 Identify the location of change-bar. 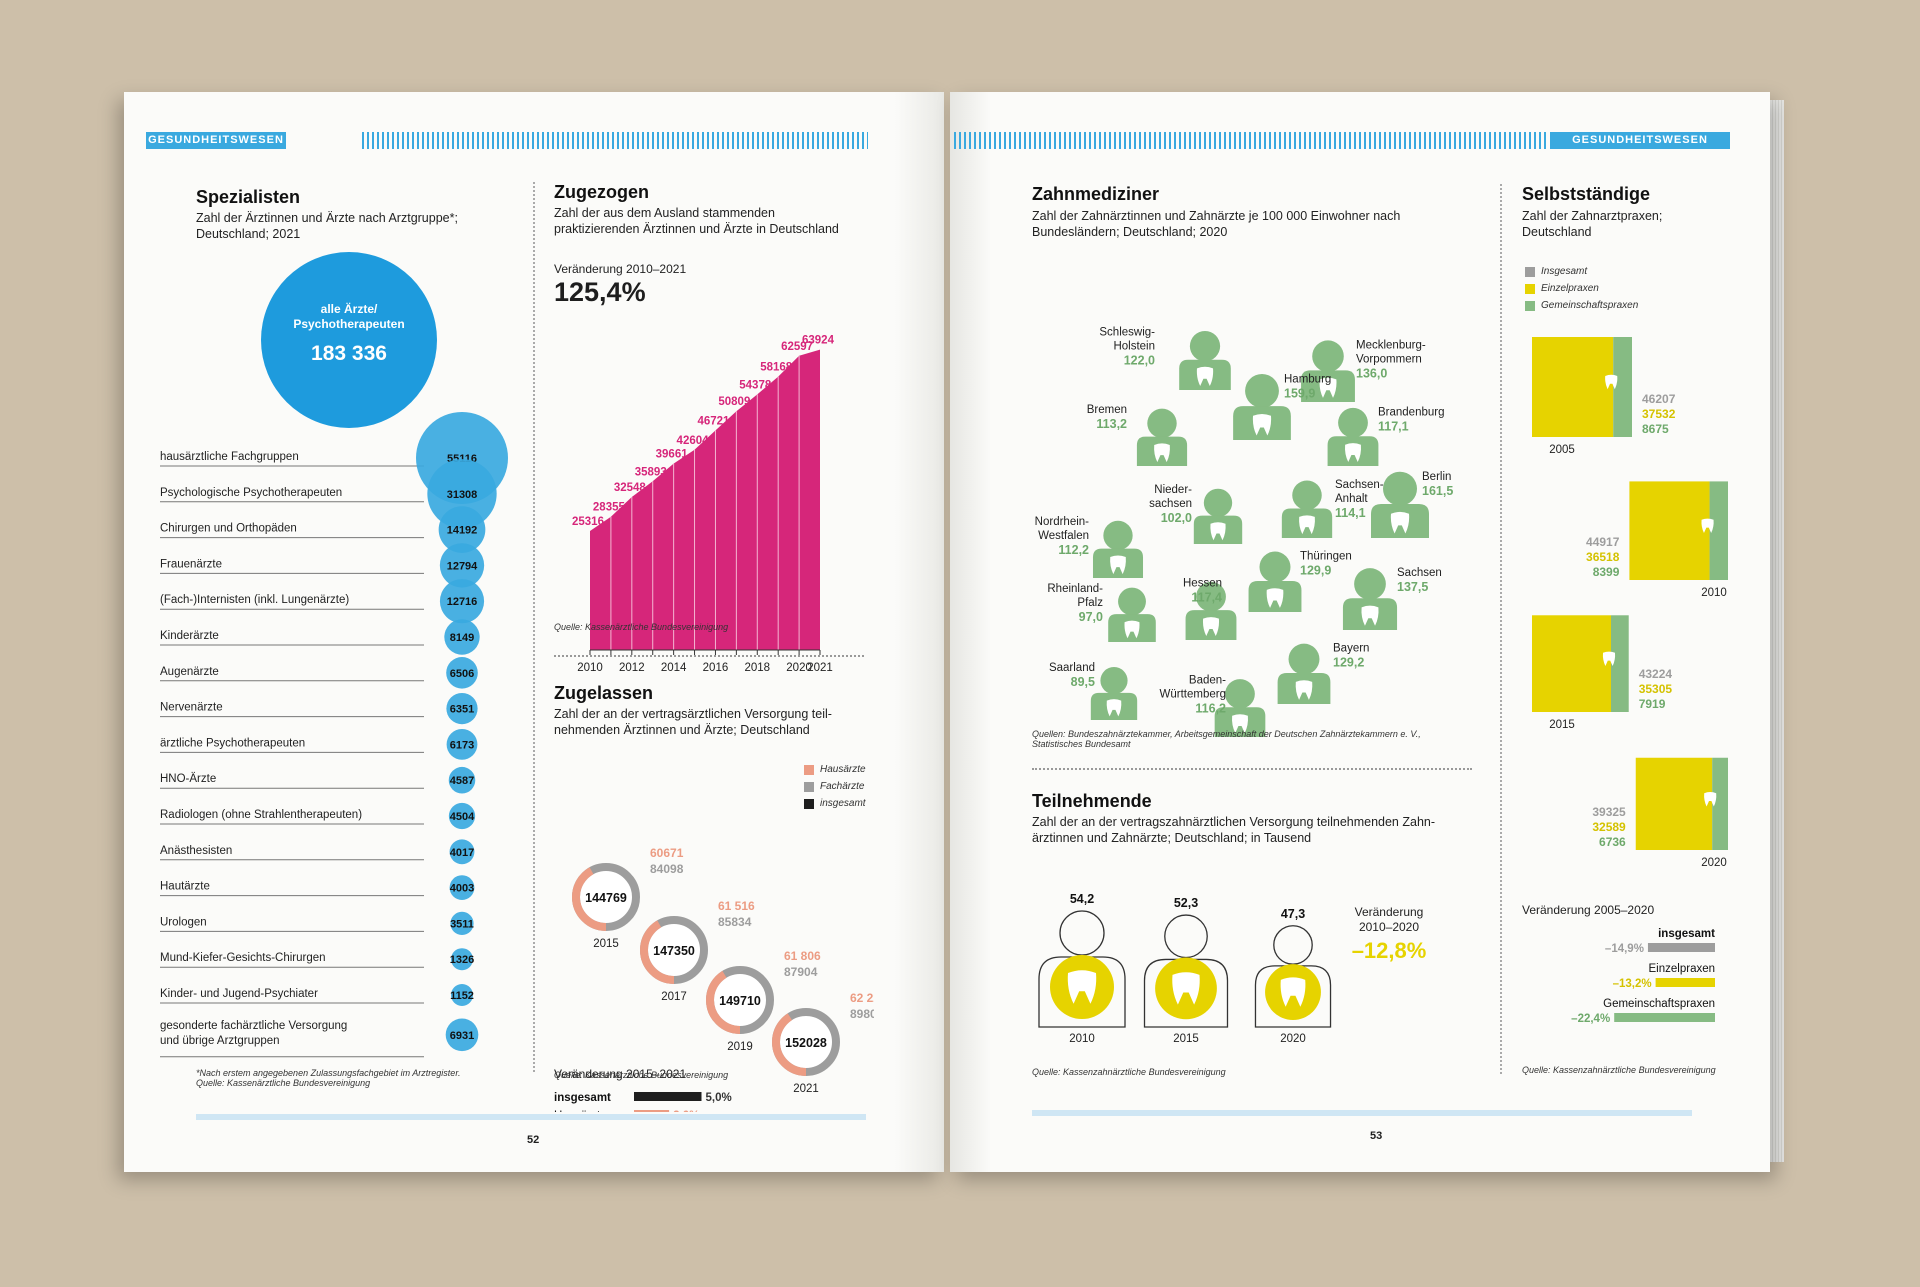
(1664, 1017).